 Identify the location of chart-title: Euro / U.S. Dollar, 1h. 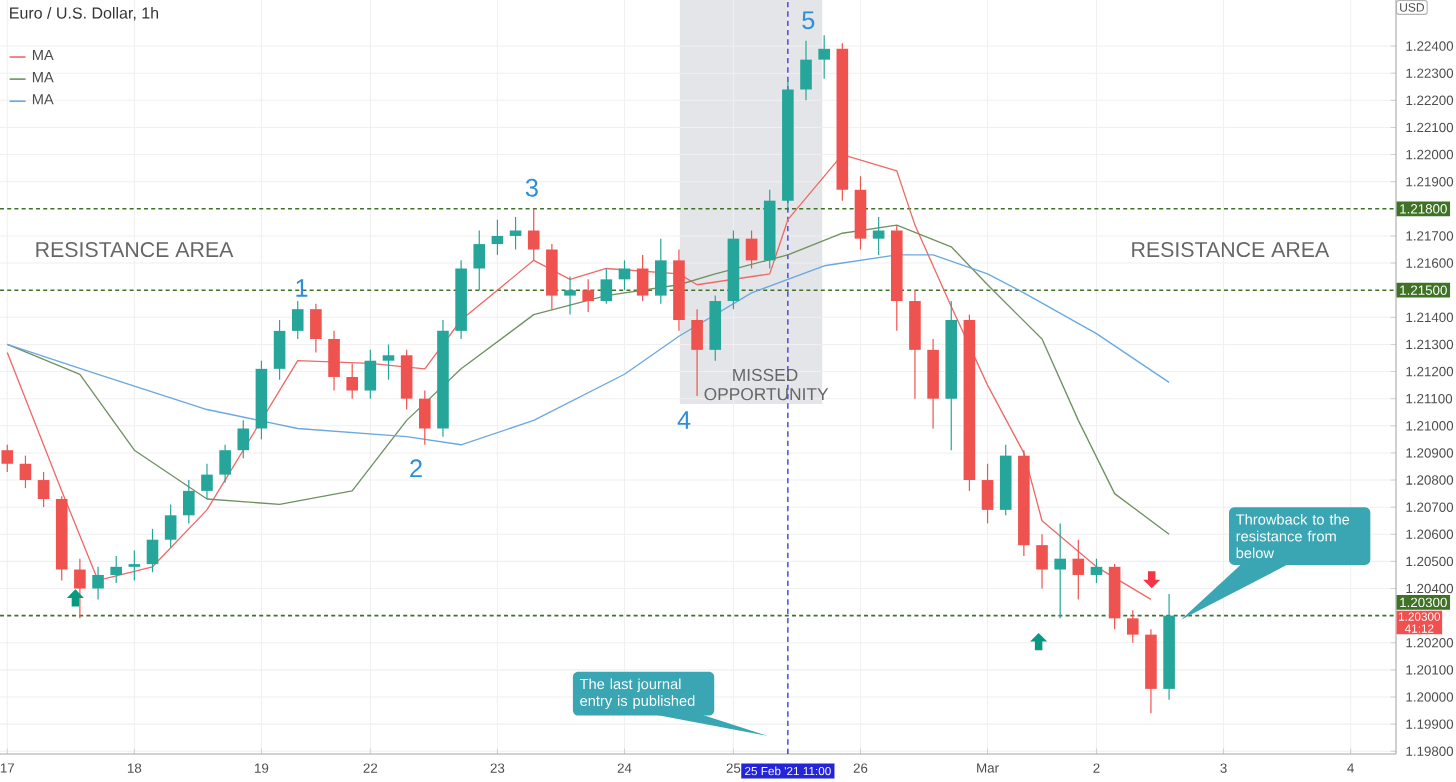
(84, 13).